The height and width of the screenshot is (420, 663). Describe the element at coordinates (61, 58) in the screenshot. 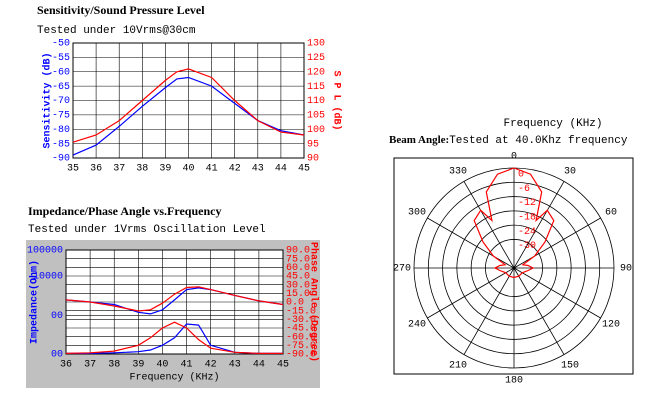

I see `y-tick-label: -55` at that location.